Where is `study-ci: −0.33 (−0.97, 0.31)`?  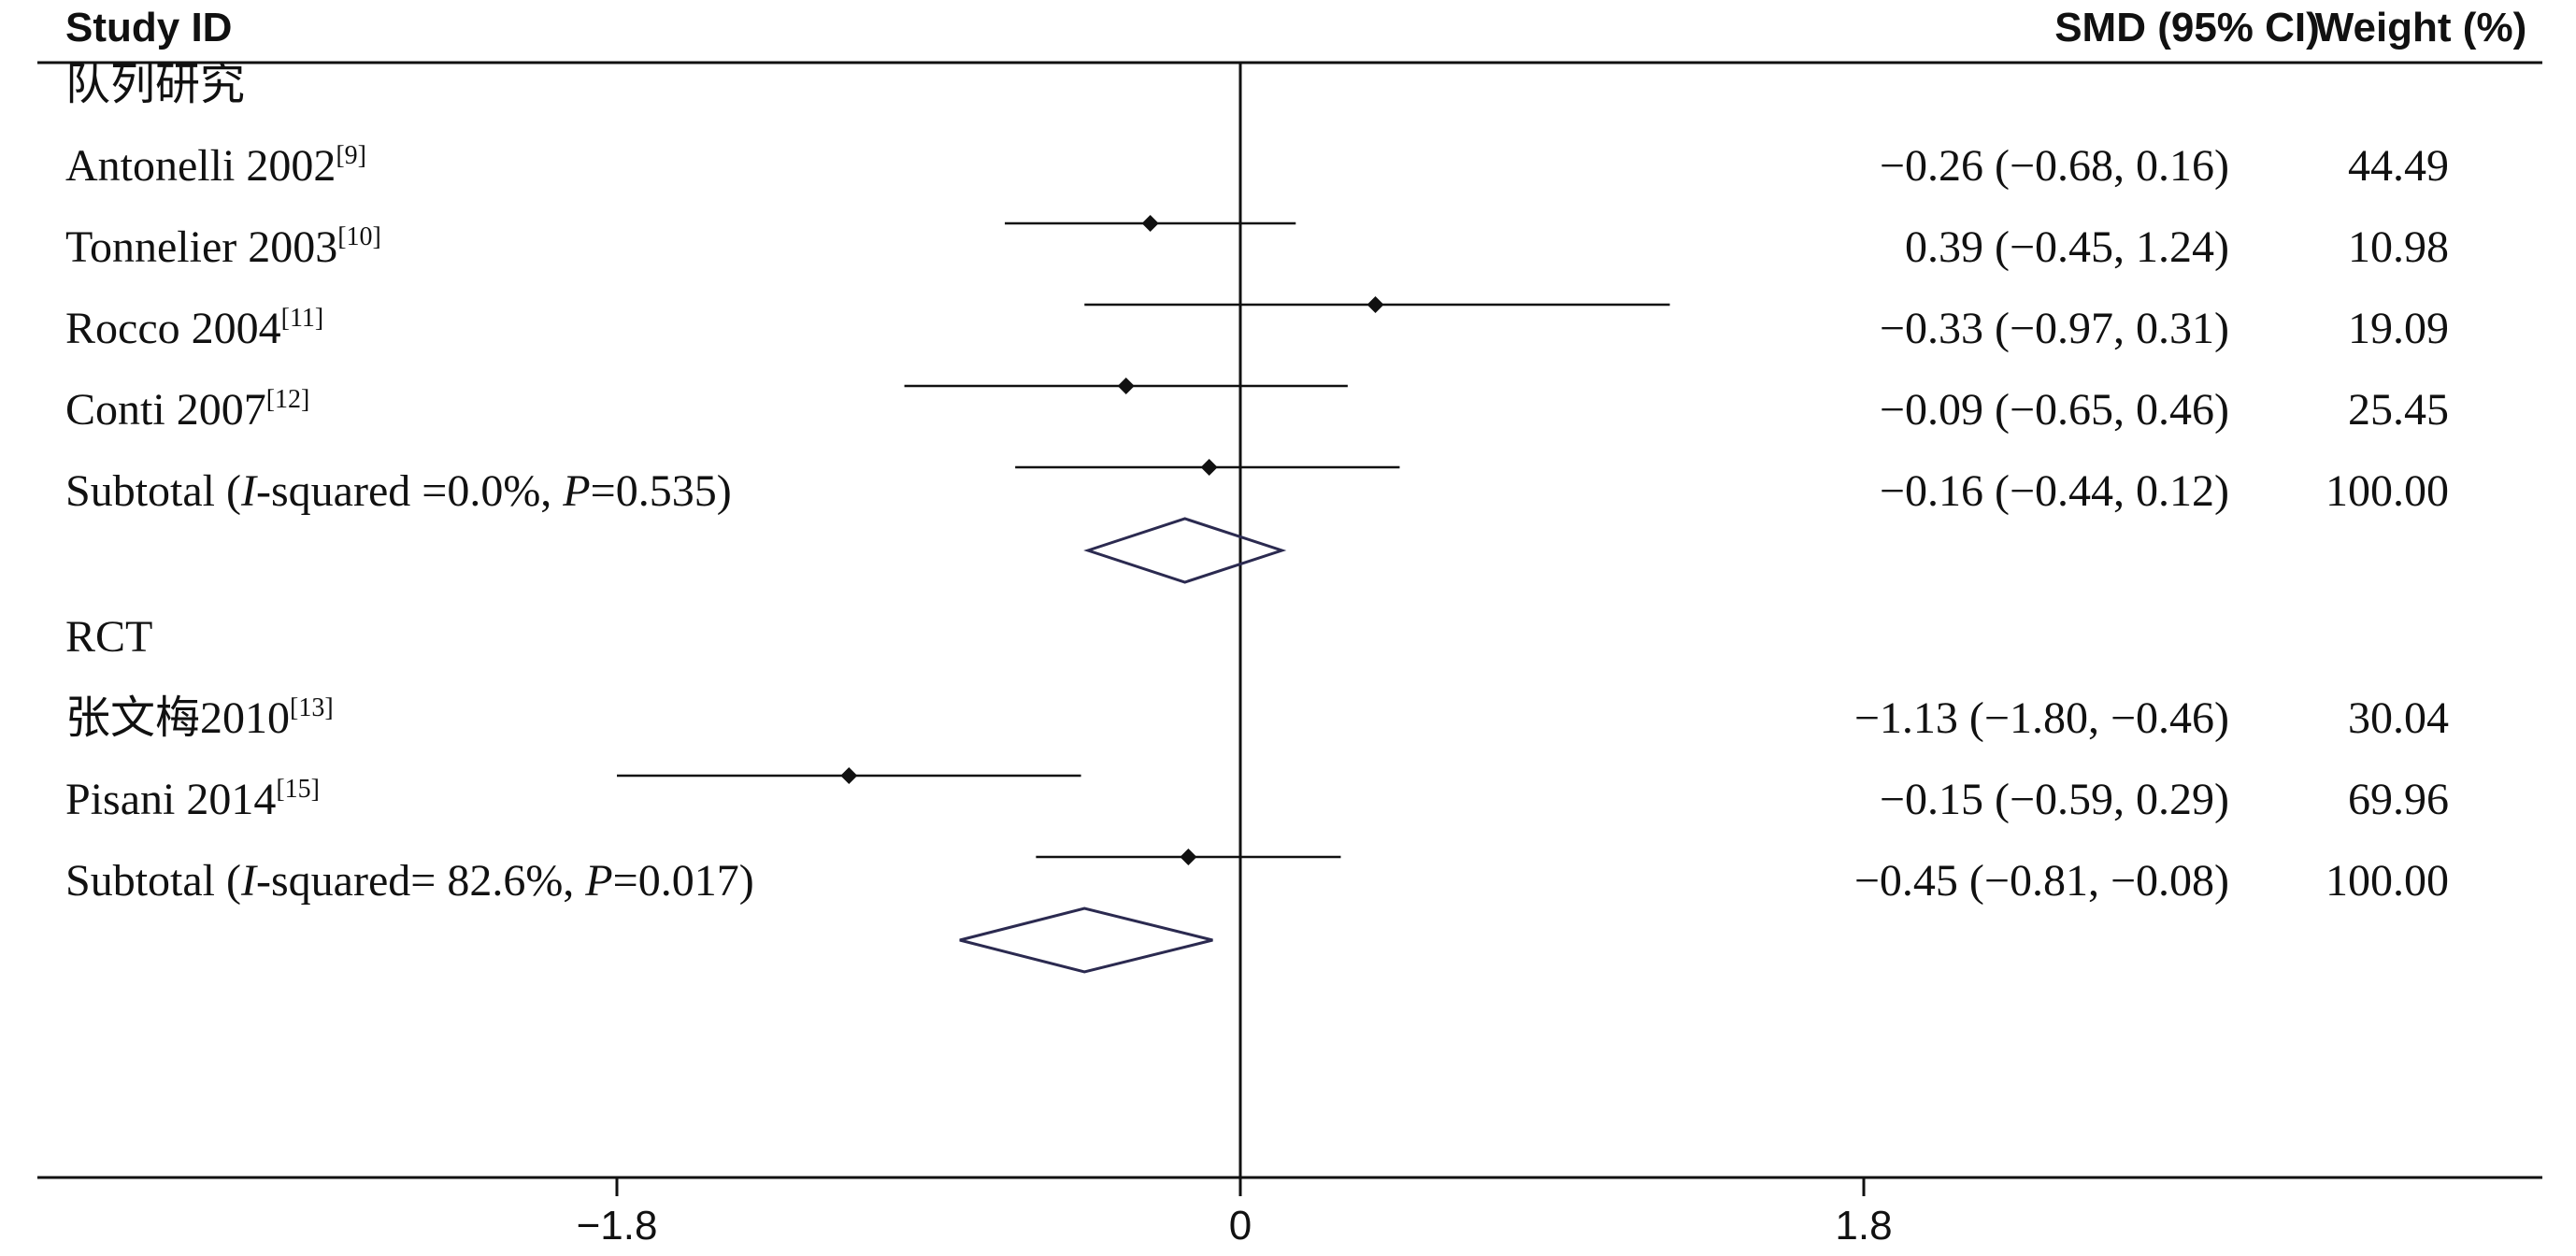 study-ci: −0.33 (−0.97, 0.31) is located at coordinates (2054, 328).